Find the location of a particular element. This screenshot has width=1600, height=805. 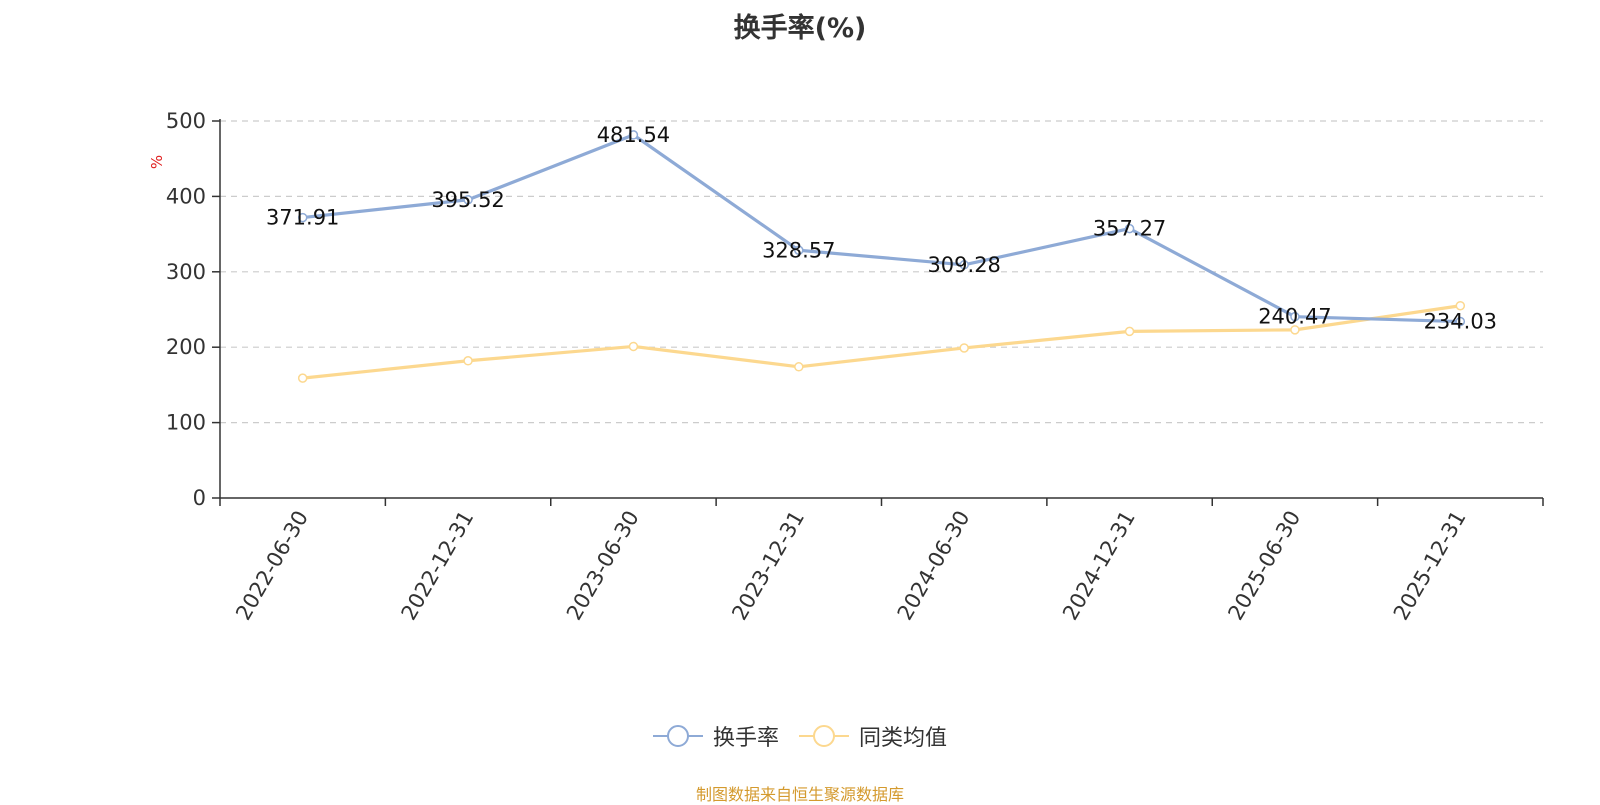

data-label-2: 481.54 is located at coordinates (633, 135).